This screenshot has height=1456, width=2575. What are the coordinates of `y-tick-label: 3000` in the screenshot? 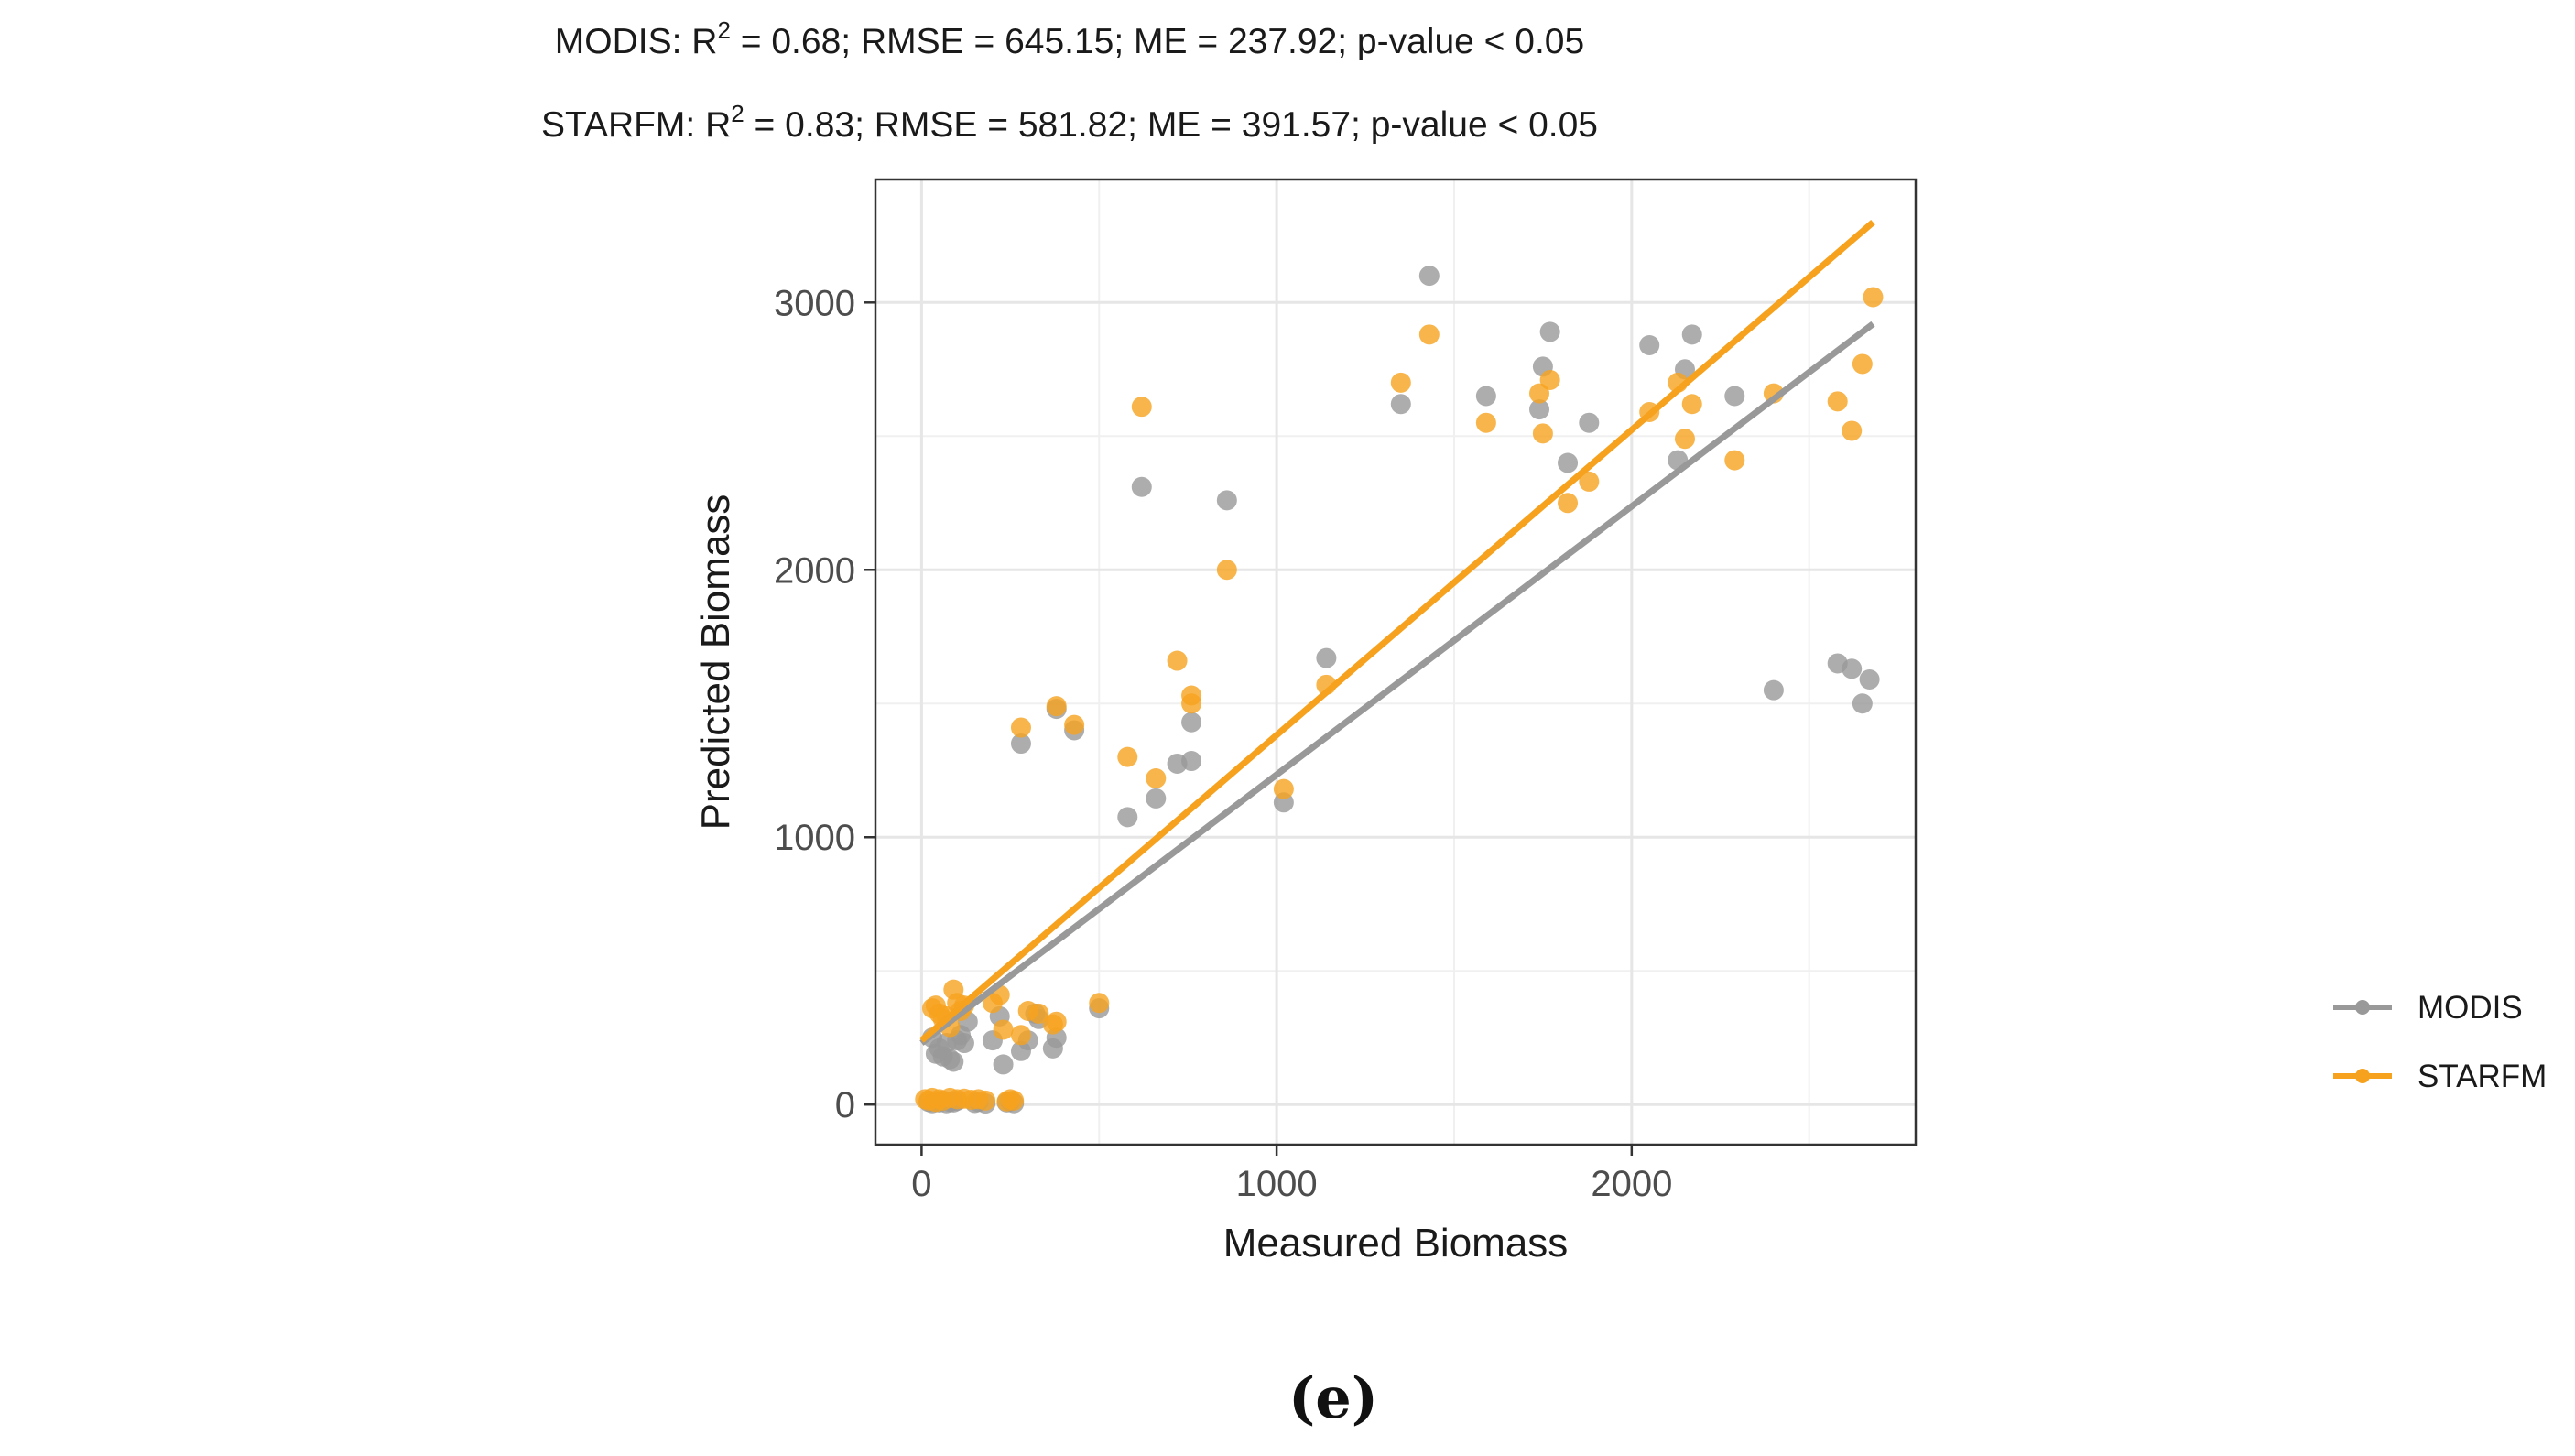 It's located at (814, 303).